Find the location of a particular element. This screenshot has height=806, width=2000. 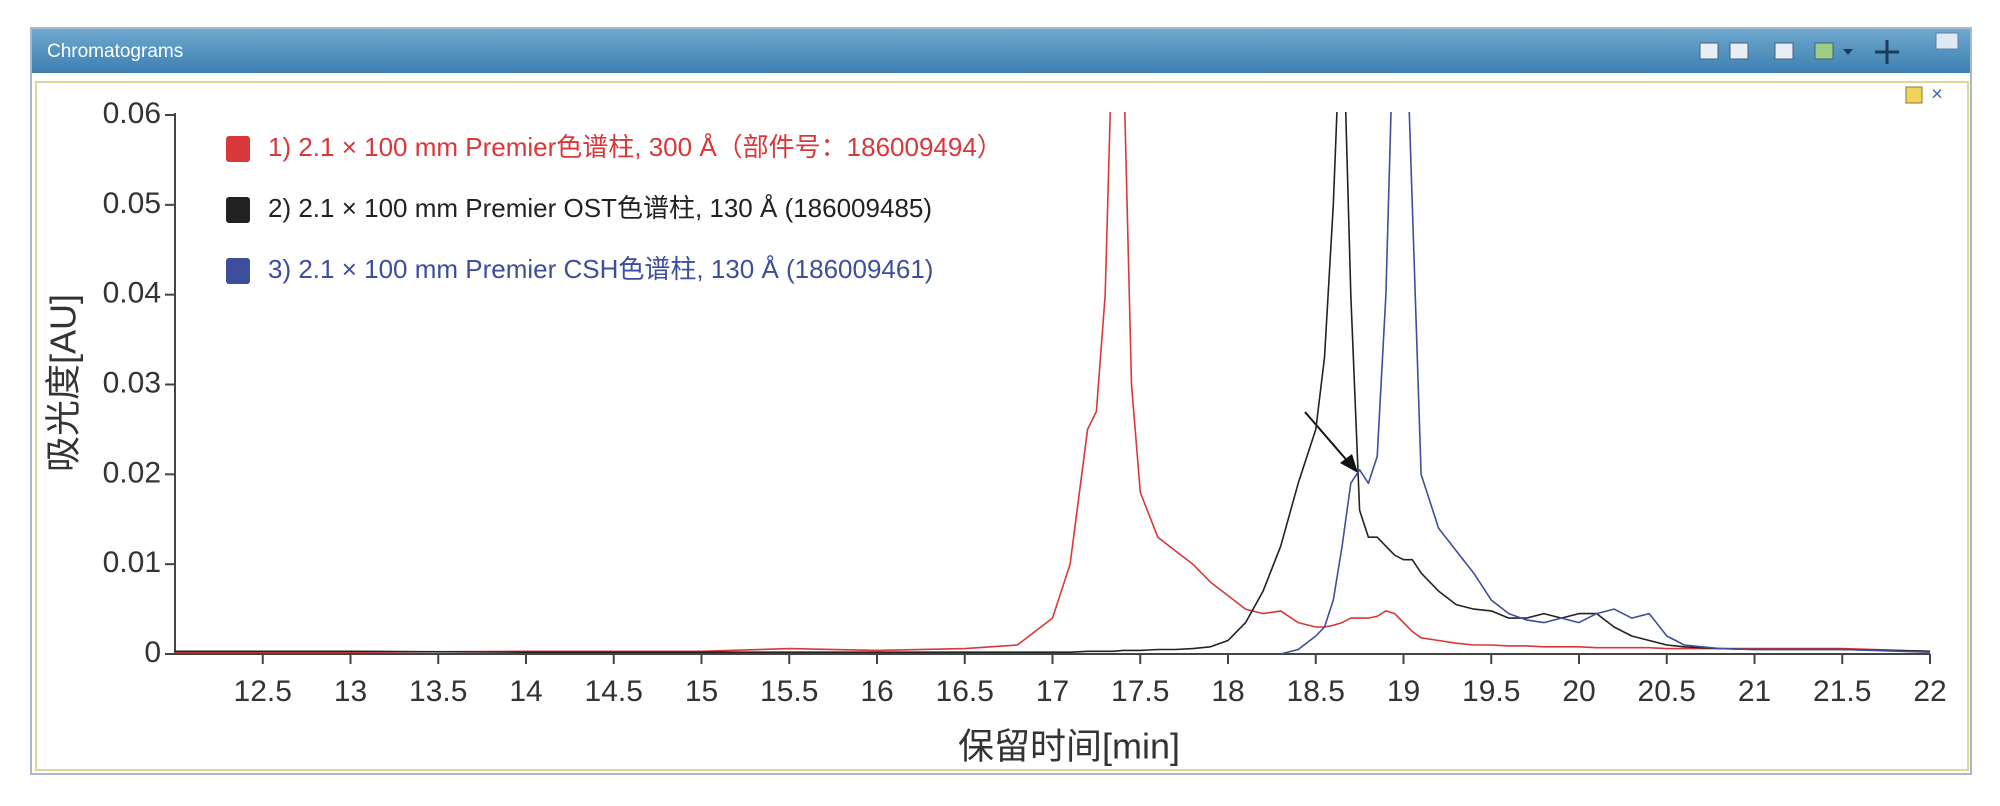

y-tick-label: 0.06 is located at coordinates (132, 113).